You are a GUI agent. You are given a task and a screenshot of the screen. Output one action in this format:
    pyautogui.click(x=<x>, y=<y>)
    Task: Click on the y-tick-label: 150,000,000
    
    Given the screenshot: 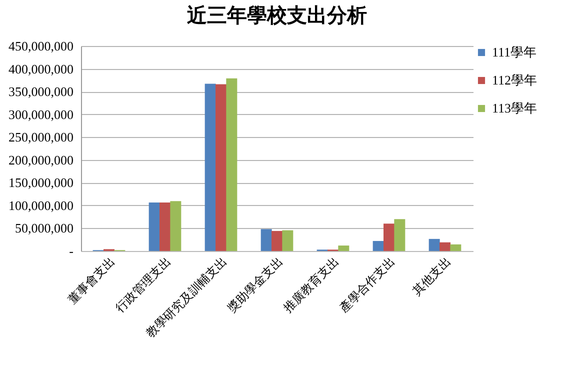 What is the action you would take?
    pyautogui.click(x=41, y=182)
    